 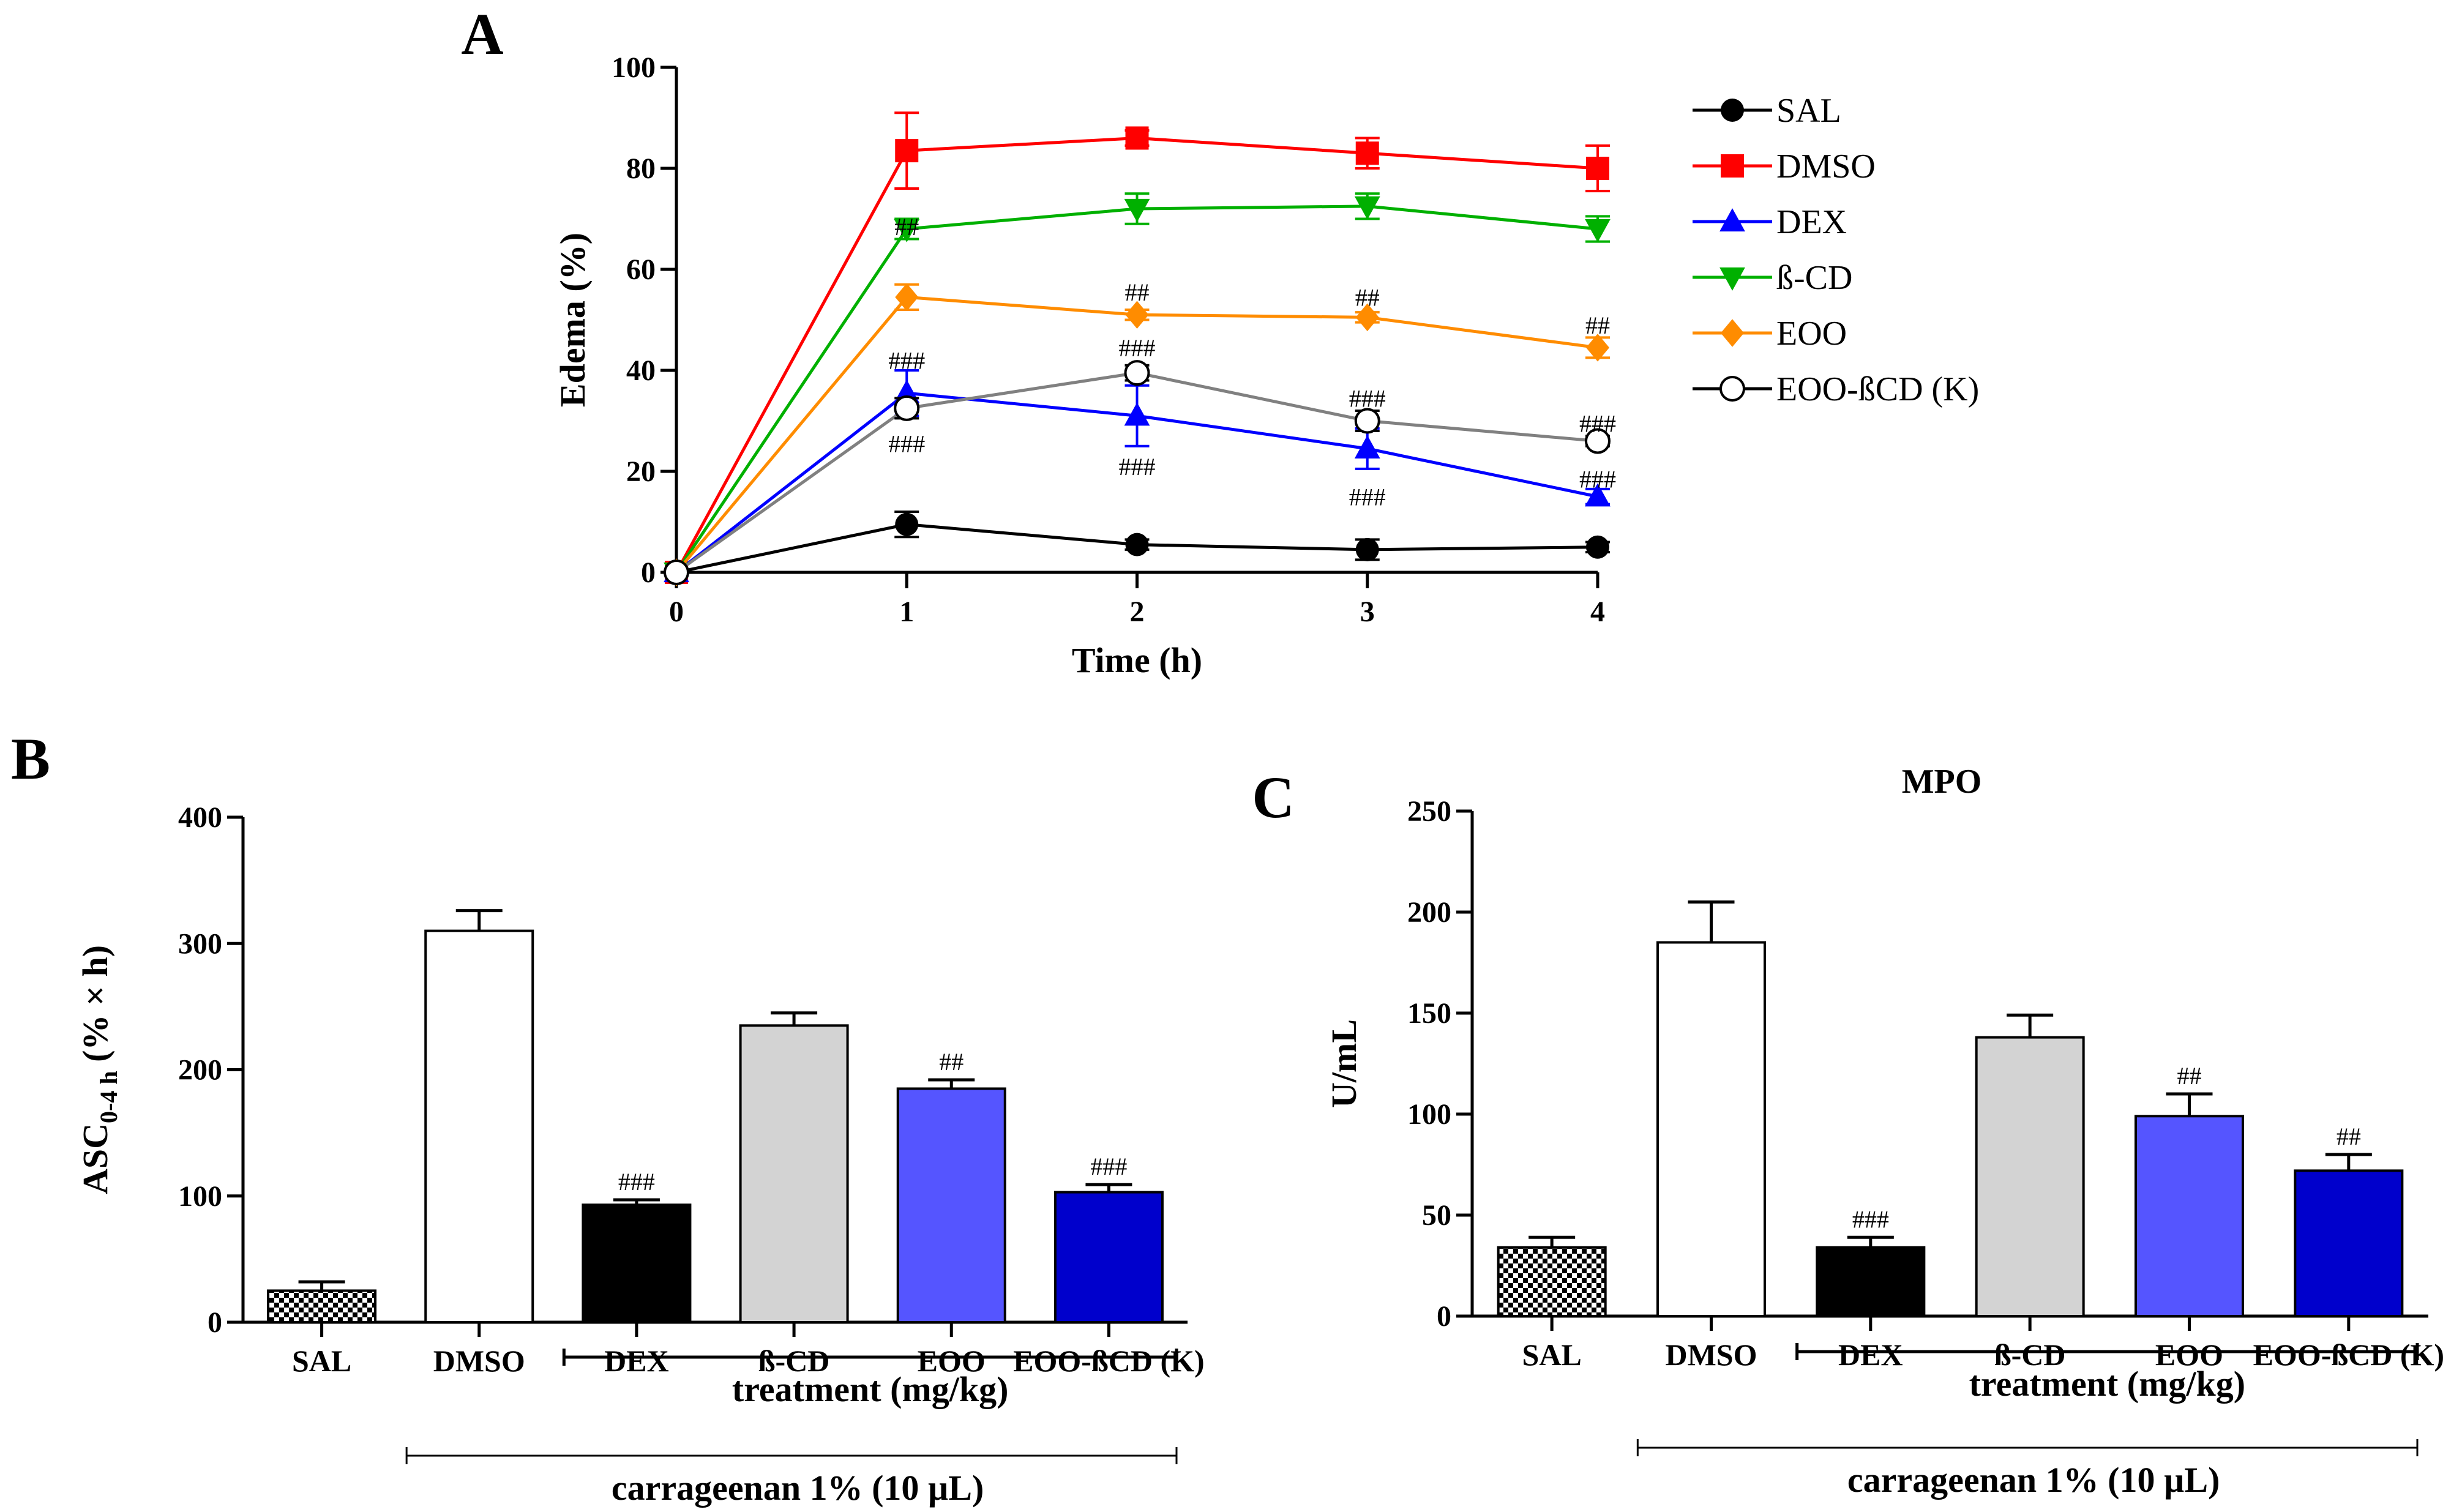 I want to click on panel-c-label: C, so click(x=1273, y=797).